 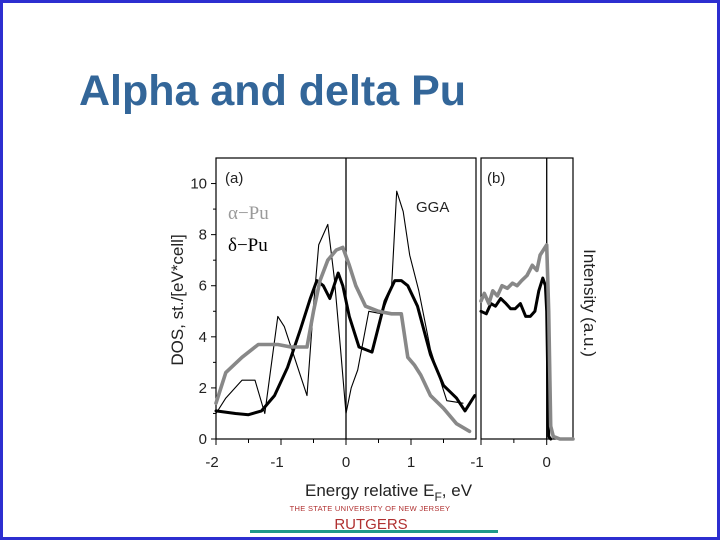 I want to click on y-tick-label: 2, so click(x=203, y=388).